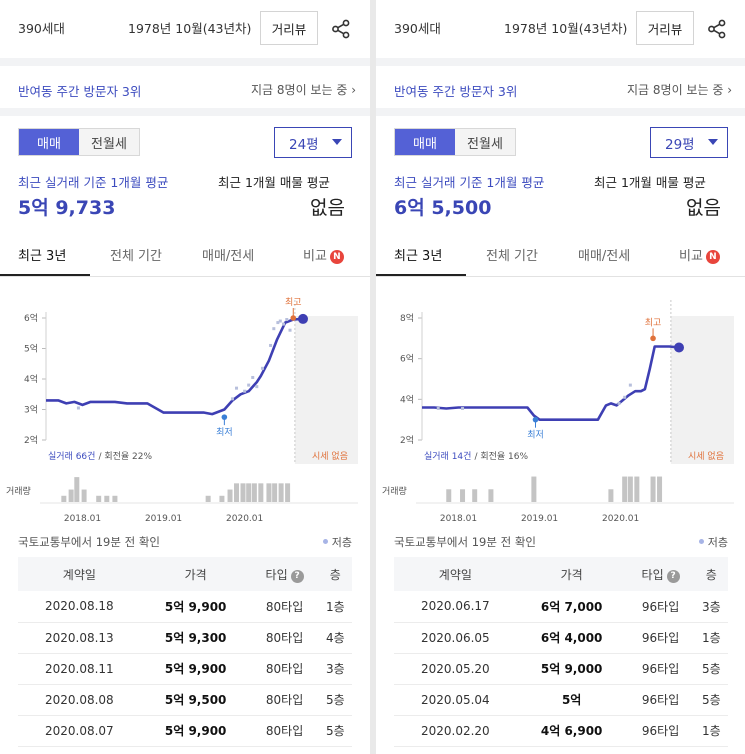 The image size is (745, 754). I want to click on area-select: 24평, so click(313, 142).